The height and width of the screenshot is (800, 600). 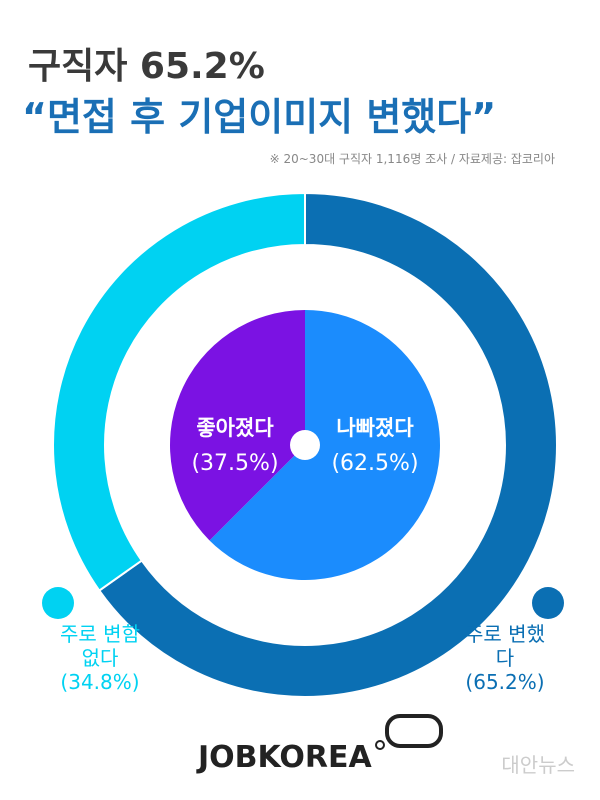 I want to click on slice-label: 좋아졌다, so click(x=235, y=428).